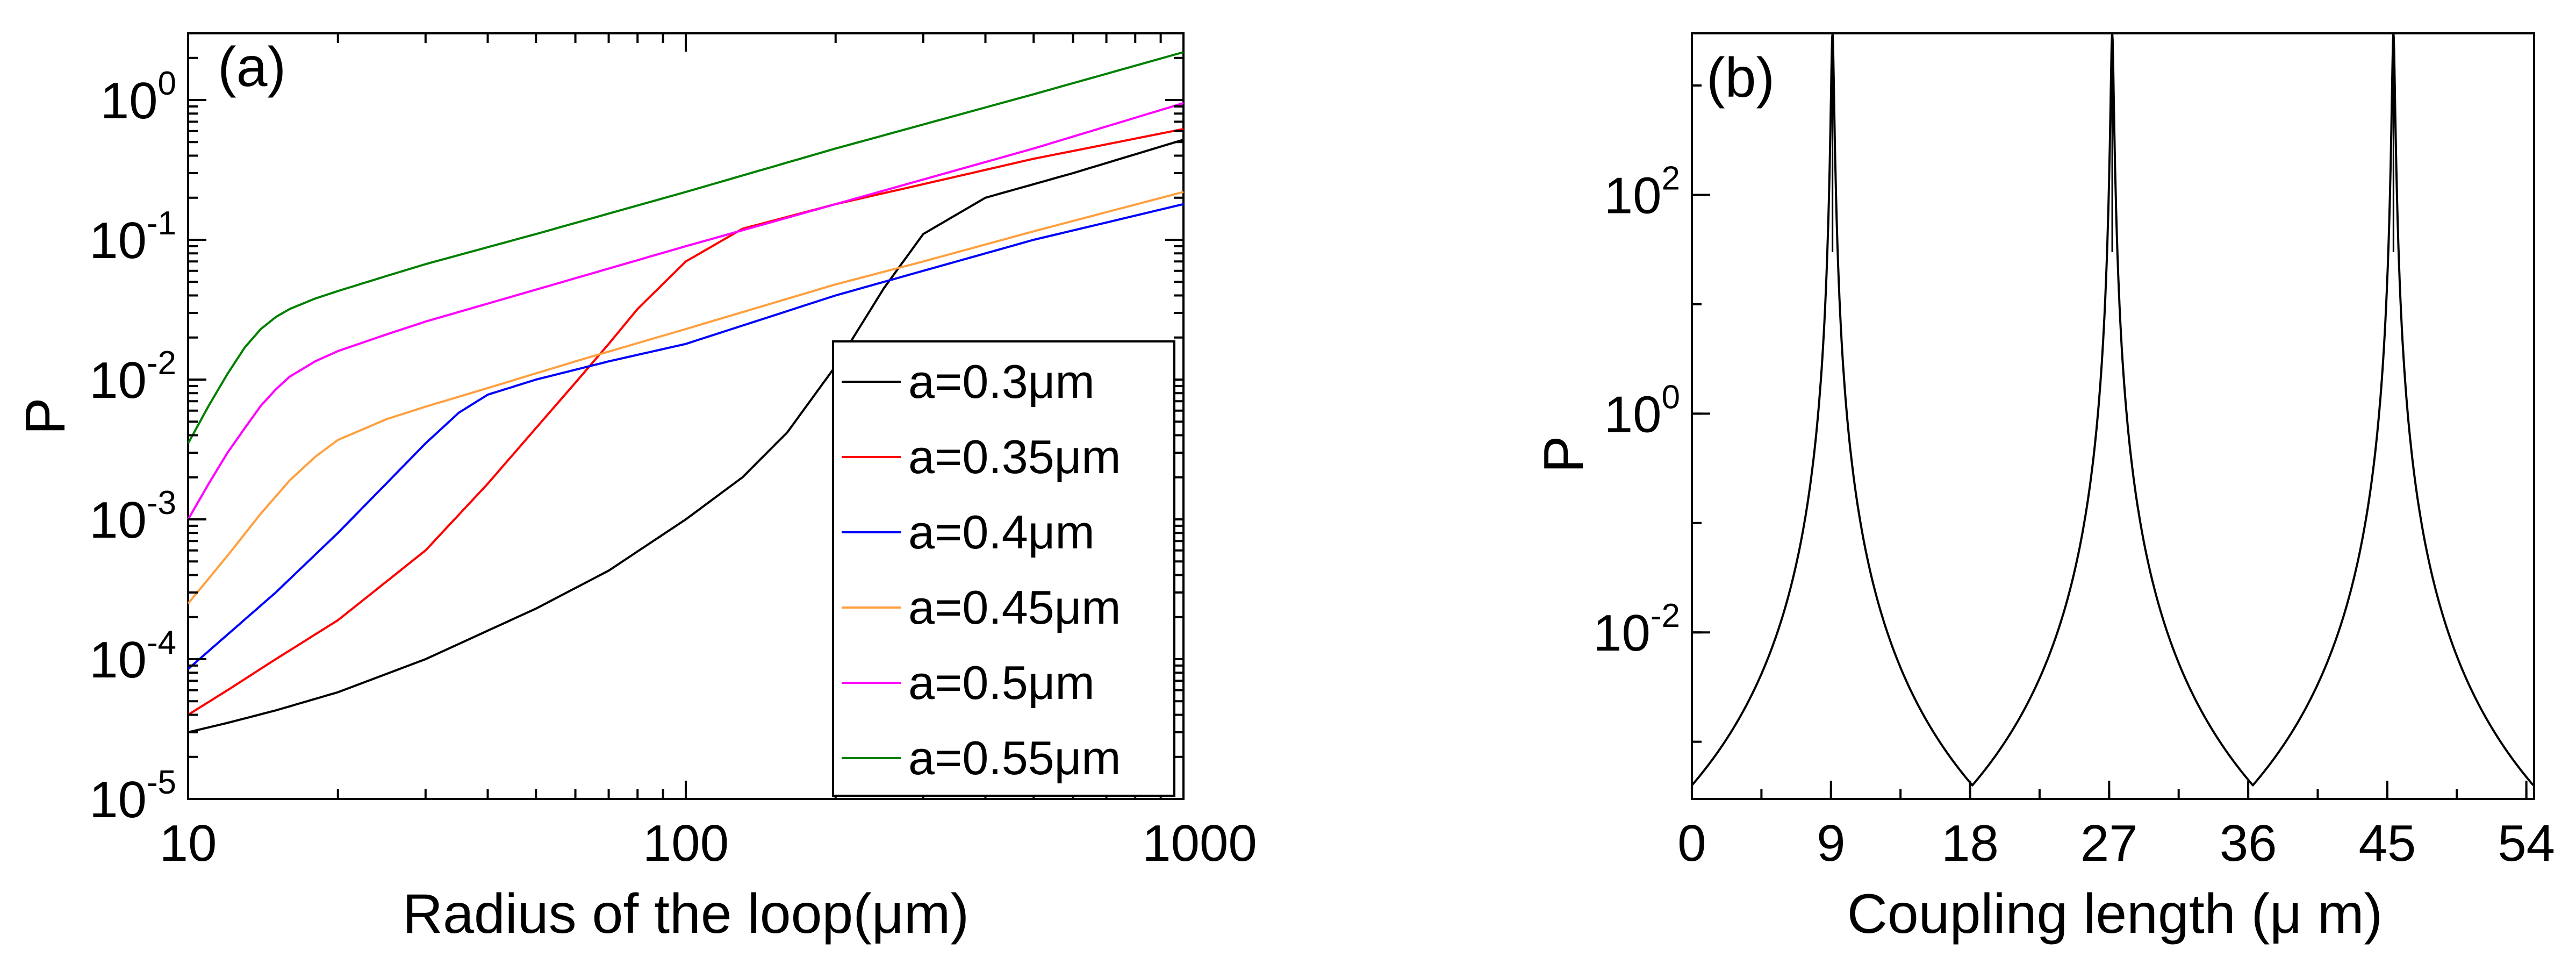 The image size is (2576, 971). I want to click on legend-label-1: a=0.35μm, so click(1014, 456).